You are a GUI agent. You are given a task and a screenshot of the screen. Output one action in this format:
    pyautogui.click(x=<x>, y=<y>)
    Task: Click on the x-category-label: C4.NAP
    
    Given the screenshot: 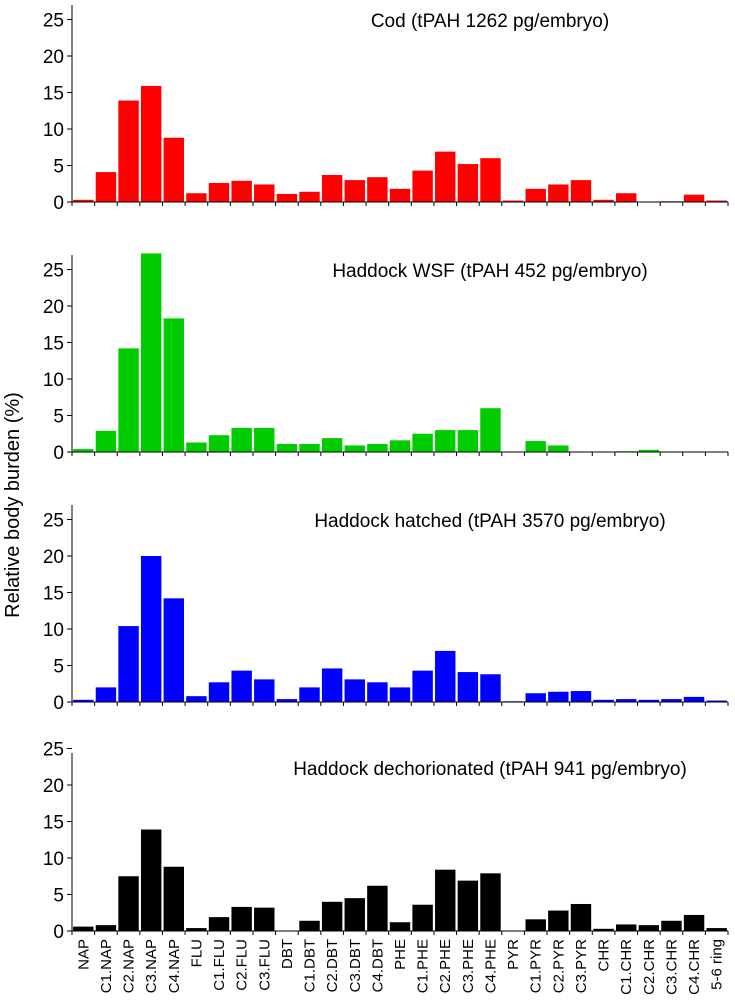 What is the action you would take?
    pyautogui.click(x=174, y=966)
    